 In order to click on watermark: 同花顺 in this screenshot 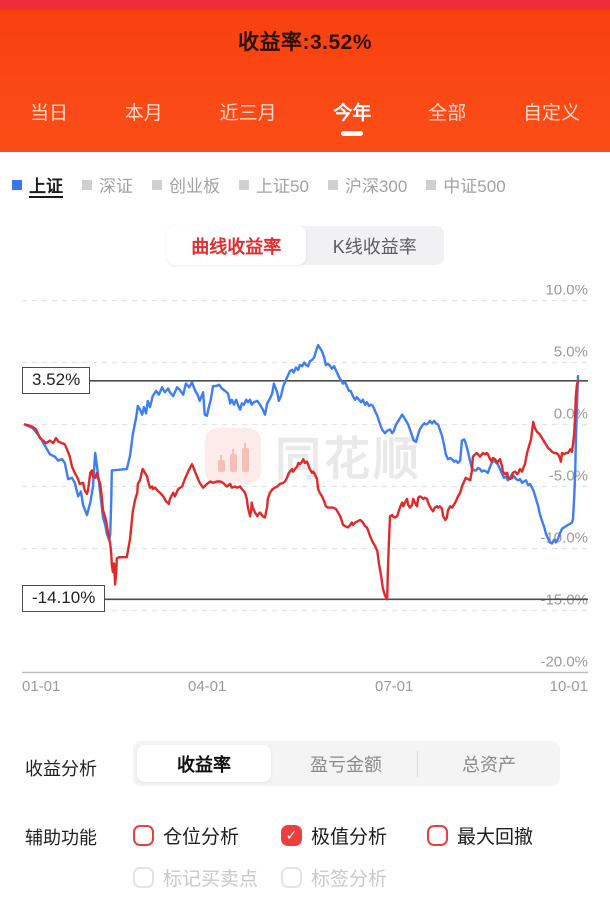, I will do `click(313, 456)`.